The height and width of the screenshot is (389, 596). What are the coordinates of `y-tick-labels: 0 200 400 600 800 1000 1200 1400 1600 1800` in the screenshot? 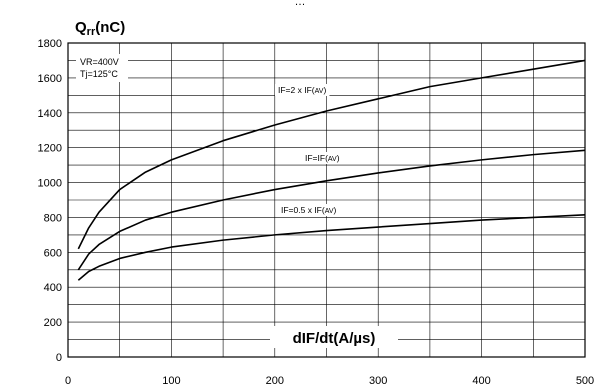 It's located at (50, 201).